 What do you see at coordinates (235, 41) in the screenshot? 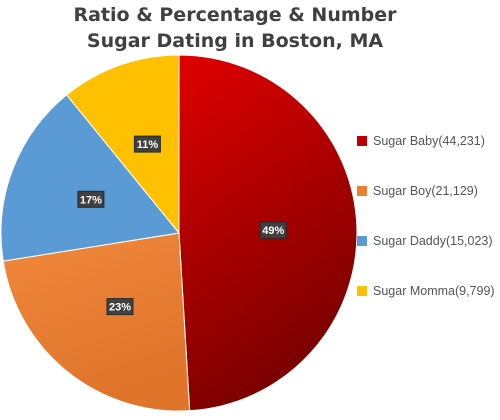
I see `chart-title-line-2: Sugar Dating in Boston, MA` at bounding box center [235, 41].